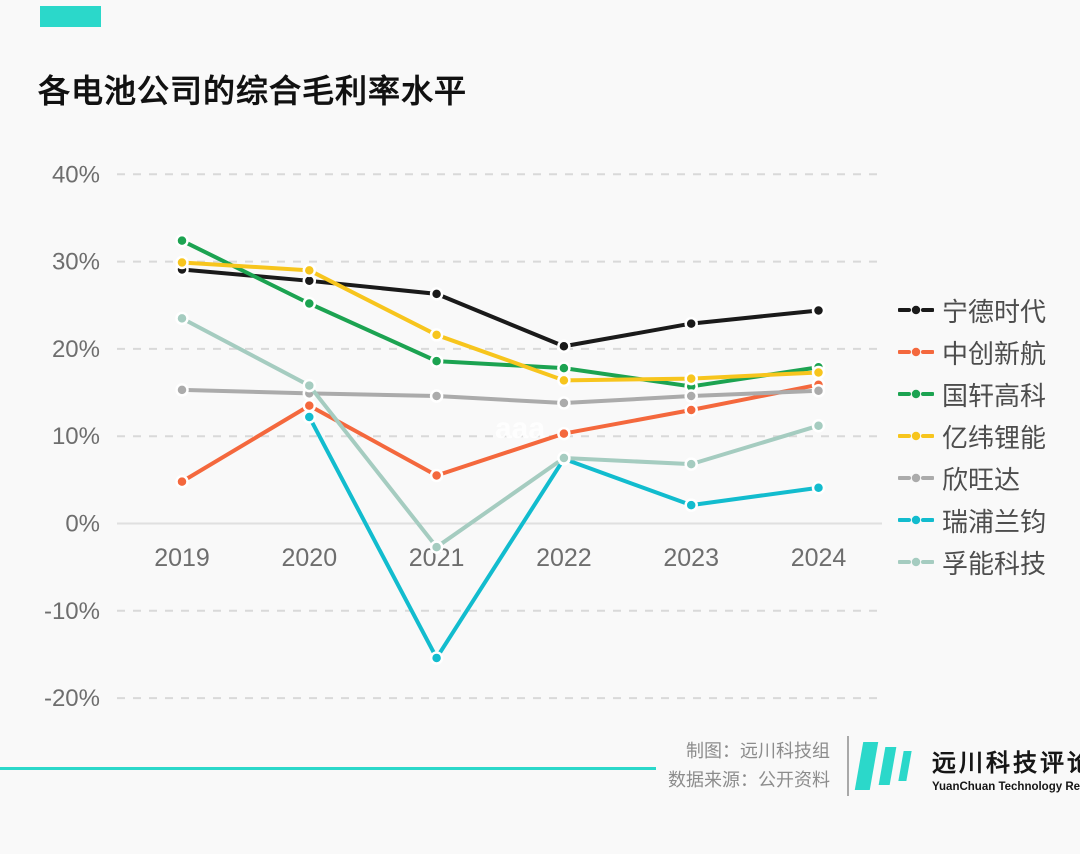  What do you see at coordinates (994, 437) in the screenshot?
I see `legend-label: 亿纬锂能` at bounding box center [994, 437].